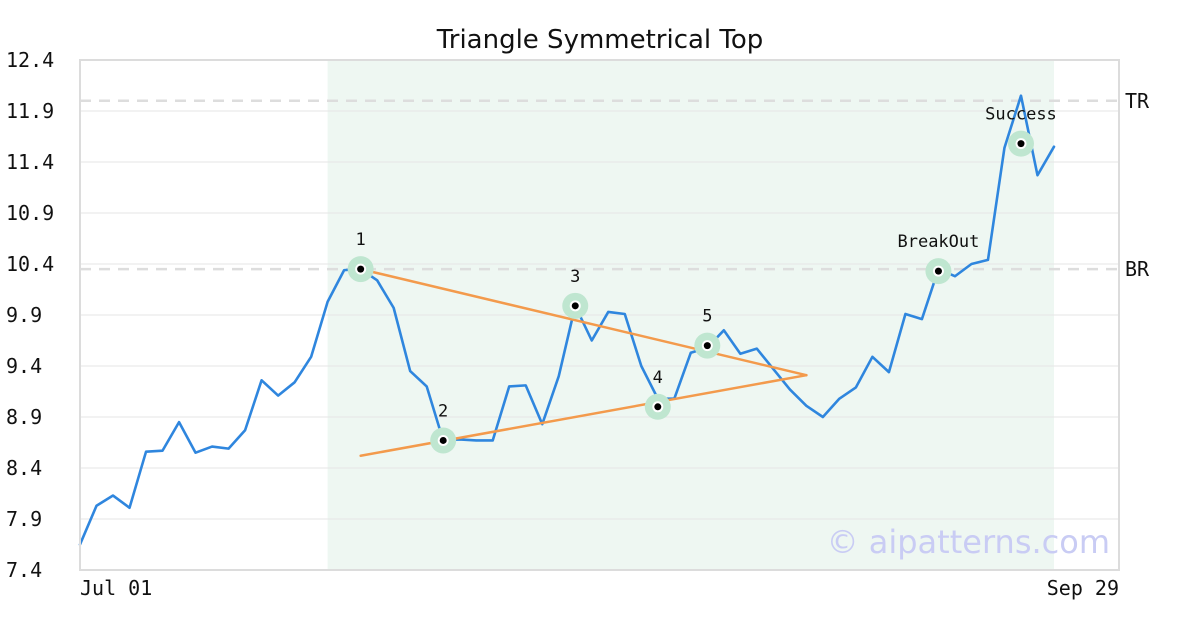 The height and width of the screenshot is (630, 1200). I want to click on y-tick-label: 8.4, so click(24, 468).